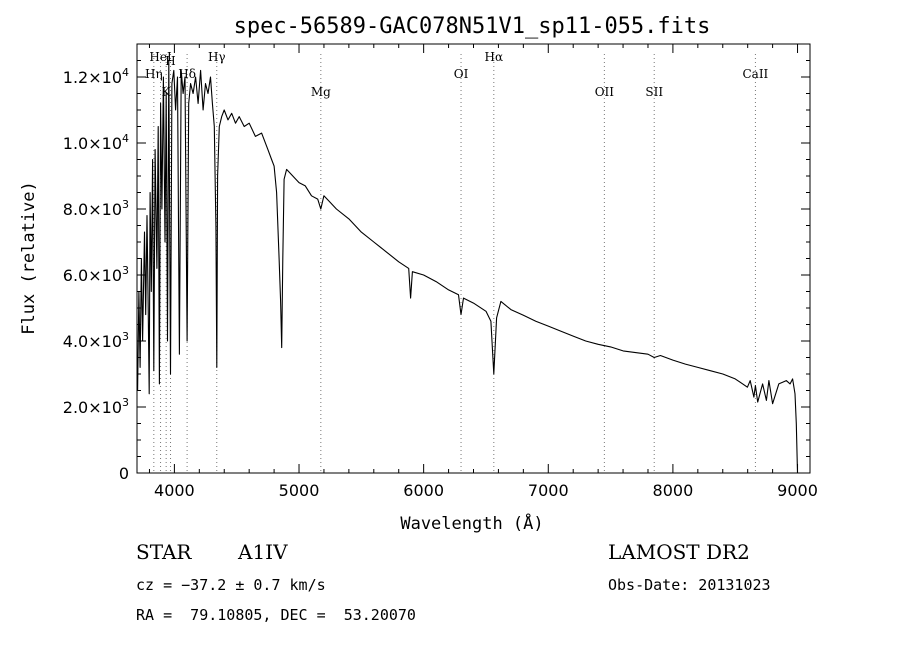 This screenshot has height=650, width=900. Describe the element at coordinates (689, 585) in the screenshot. I see `observation-date: Obs-Date: 20131023` at that location.